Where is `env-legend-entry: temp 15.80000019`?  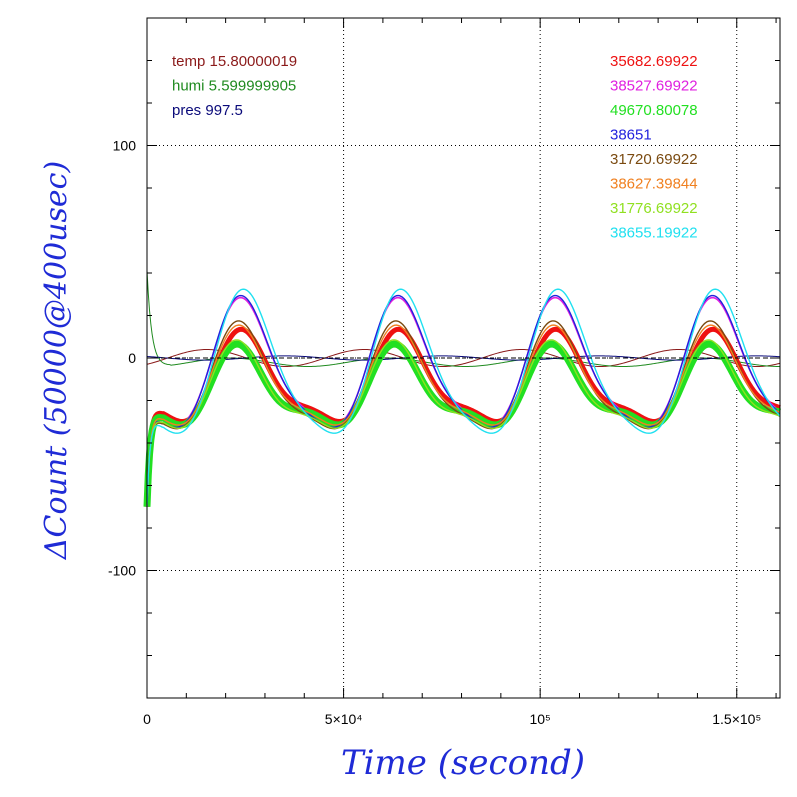 env-legend-entry: temp 15.80000019 is located at coordinates (234, 61).